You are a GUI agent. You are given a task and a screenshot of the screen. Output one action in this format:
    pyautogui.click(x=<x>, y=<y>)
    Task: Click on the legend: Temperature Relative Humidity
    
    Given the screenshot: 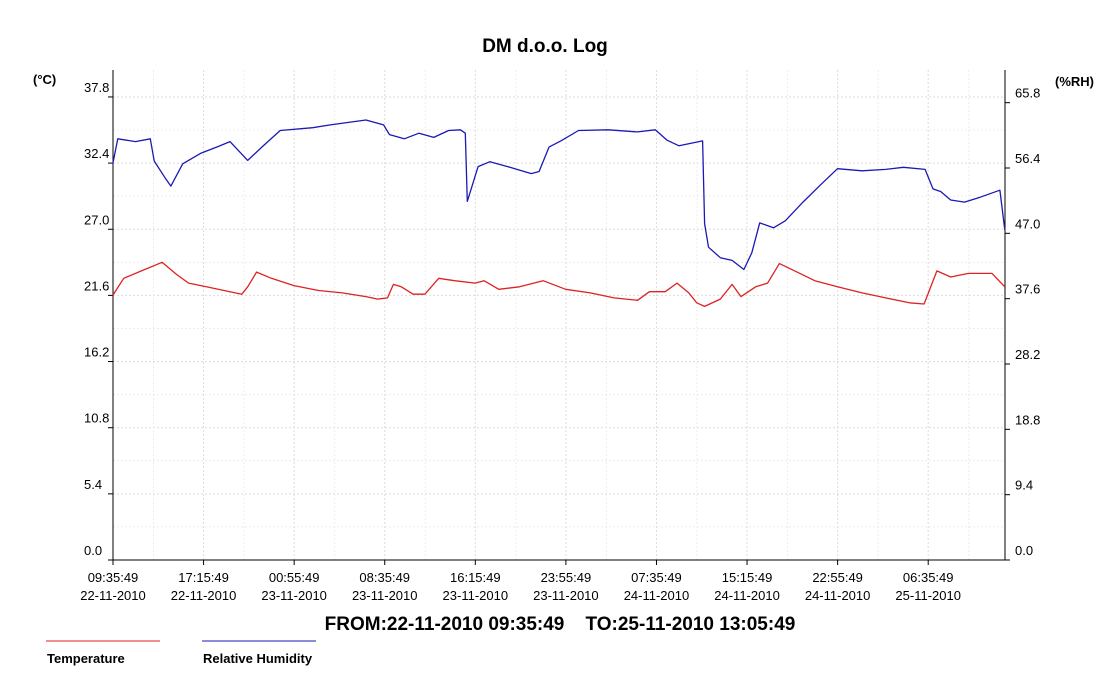 What is the action you would take?
    pyautogui.click(x=181, y=653)
    